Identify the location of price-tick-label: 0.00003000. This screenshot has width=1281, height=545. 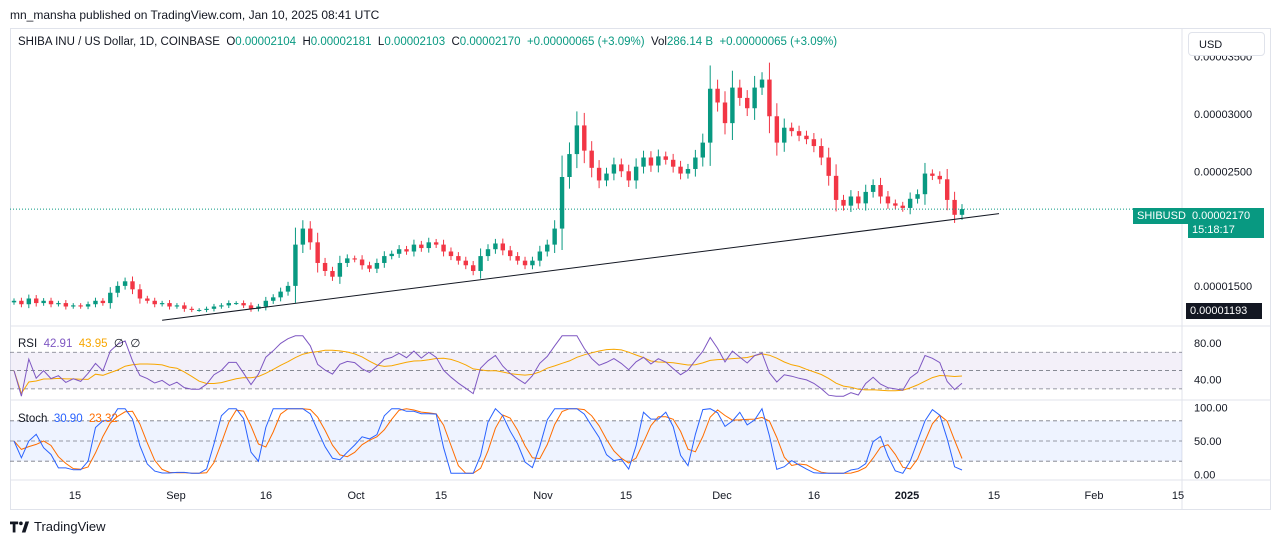
(1223, 115).